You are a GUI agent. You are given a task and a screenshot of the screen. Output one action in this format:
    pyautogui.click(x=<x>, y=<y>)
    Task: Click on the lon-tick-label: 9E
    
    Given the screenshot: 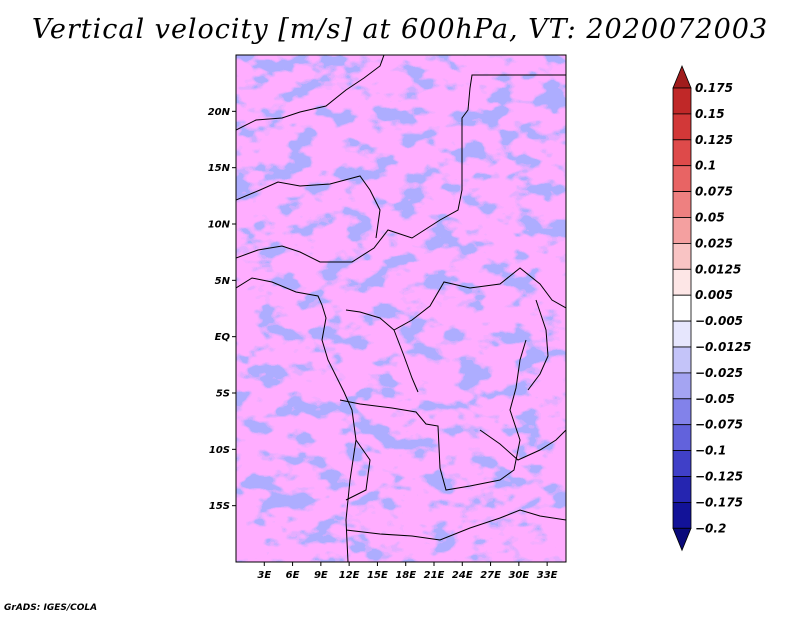 What is the action you would take?
    pyautogui.click(x=321, y=575)
    